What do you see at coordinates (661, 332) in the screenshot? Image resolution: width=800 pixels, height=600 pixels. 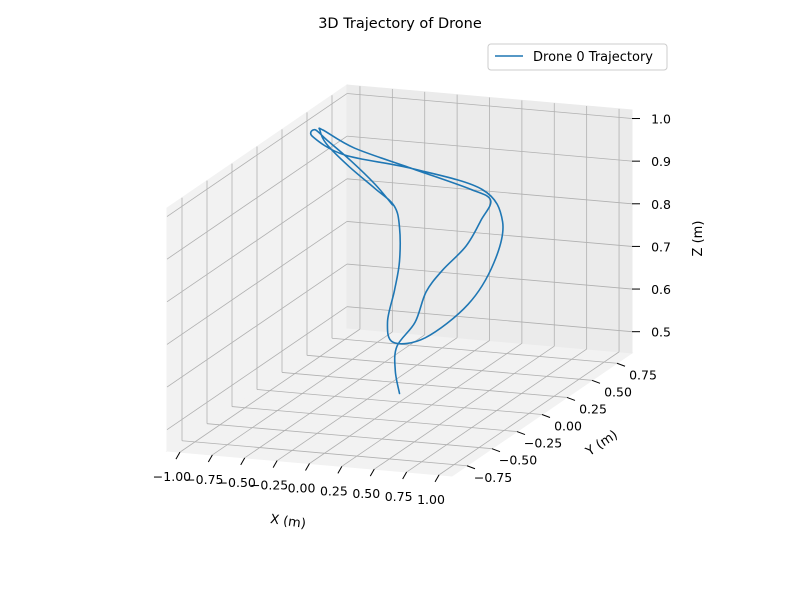 I see `tick-label: 0.5` at bounding box center [661, 332].